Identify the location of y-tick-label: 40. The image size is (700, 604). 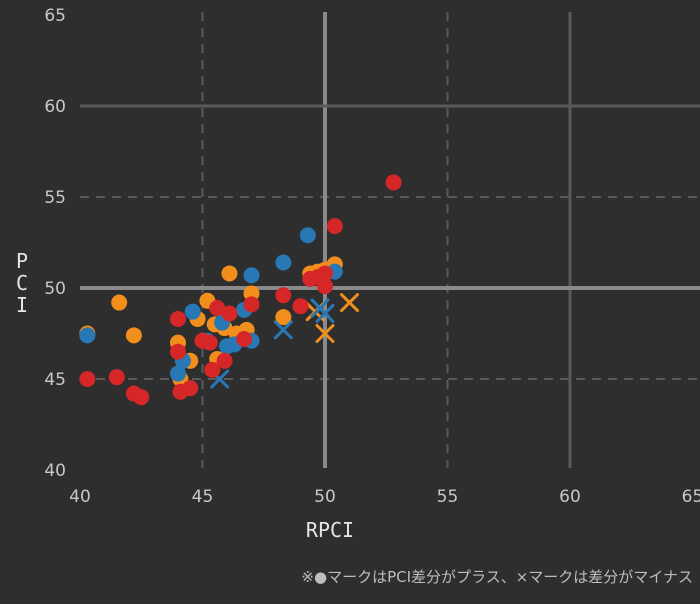
(55, 471).